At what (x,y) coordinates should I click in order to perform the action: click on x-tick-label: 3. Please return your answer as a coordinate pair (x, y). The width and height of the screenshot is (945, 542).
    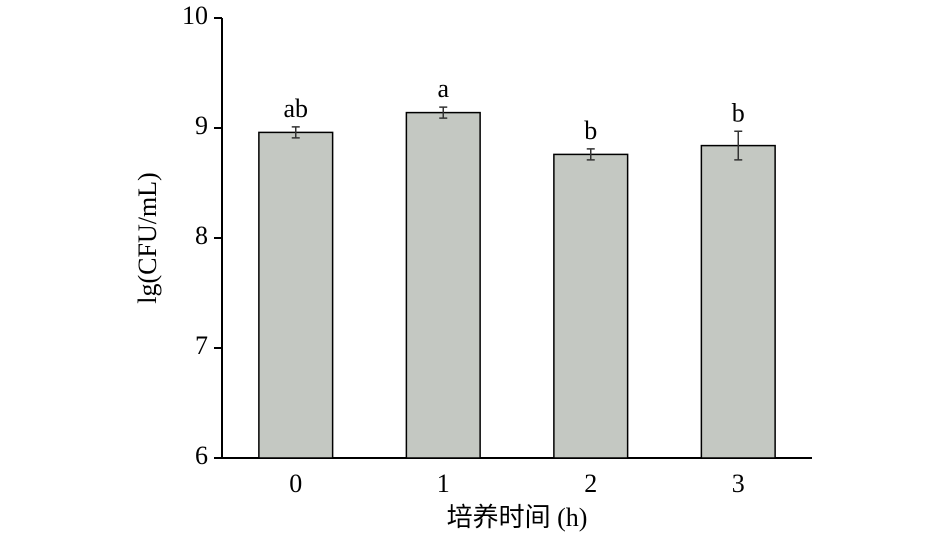
    Looking at the image, I should click on (738, 483).